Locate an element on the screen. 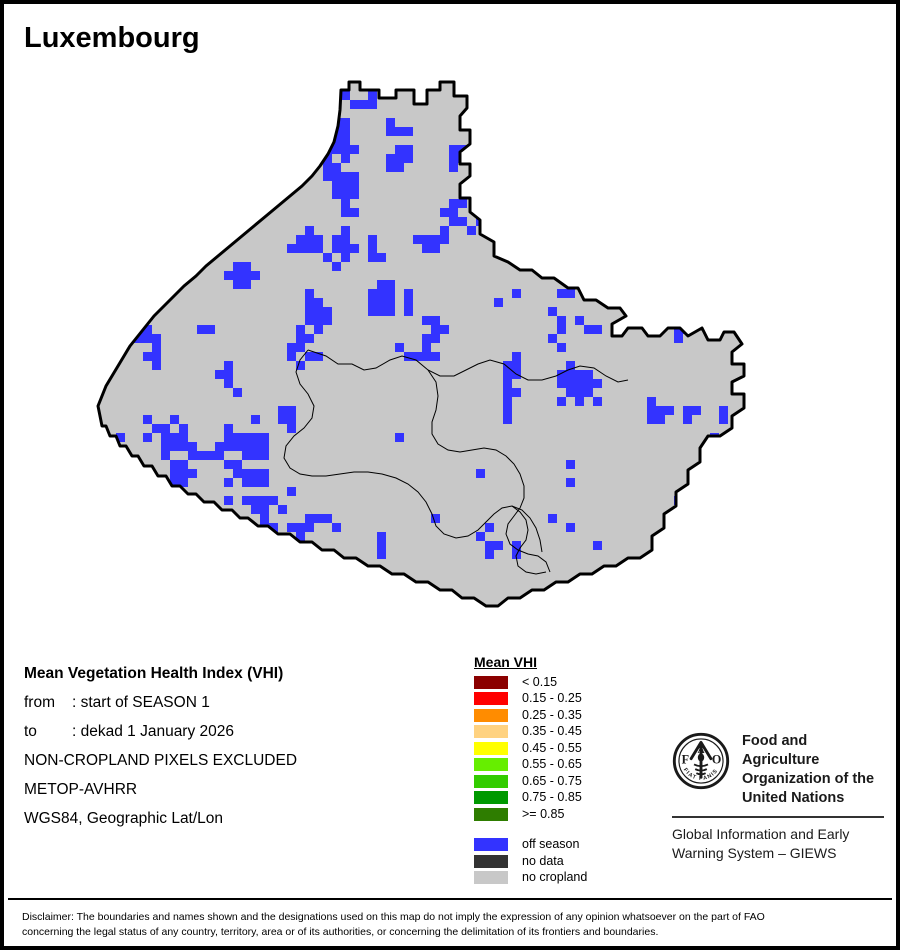 The height and width of the screenshot is (950, 900). legend-label: 0.15 - 0.25 is located at coordinates (552, 698).